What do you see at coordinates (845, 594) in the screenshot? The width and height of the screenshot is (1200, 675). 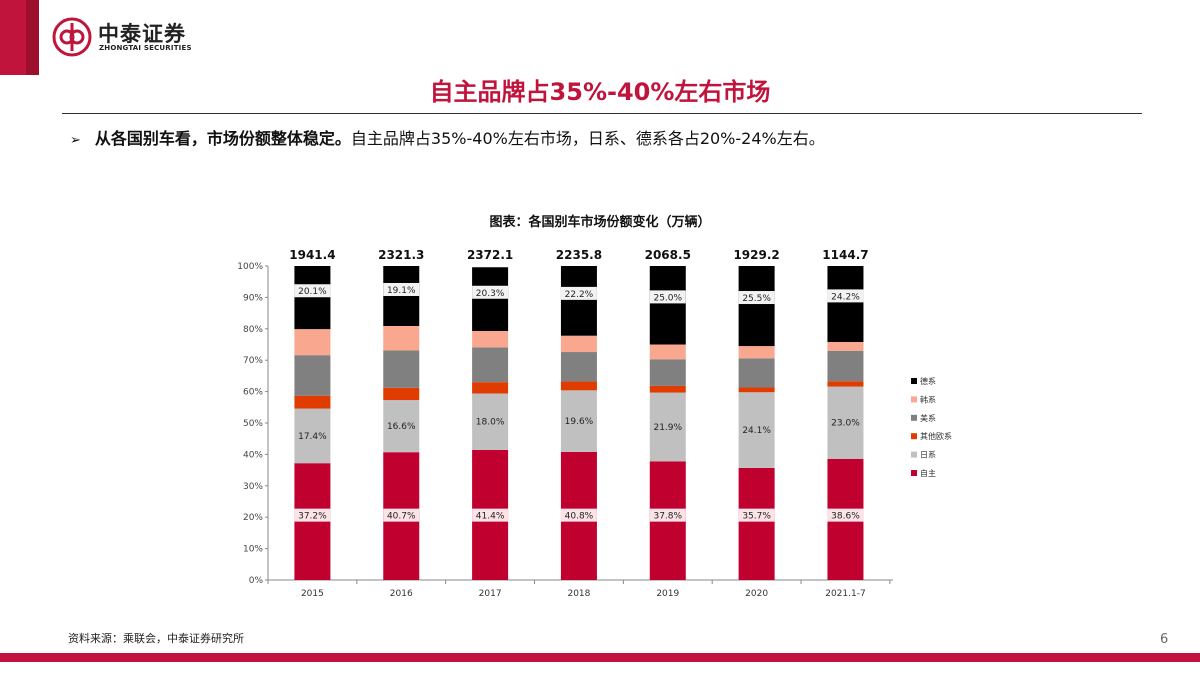 I see `x-tick-label: 2021.1-7` at bounding box center [845, 594].